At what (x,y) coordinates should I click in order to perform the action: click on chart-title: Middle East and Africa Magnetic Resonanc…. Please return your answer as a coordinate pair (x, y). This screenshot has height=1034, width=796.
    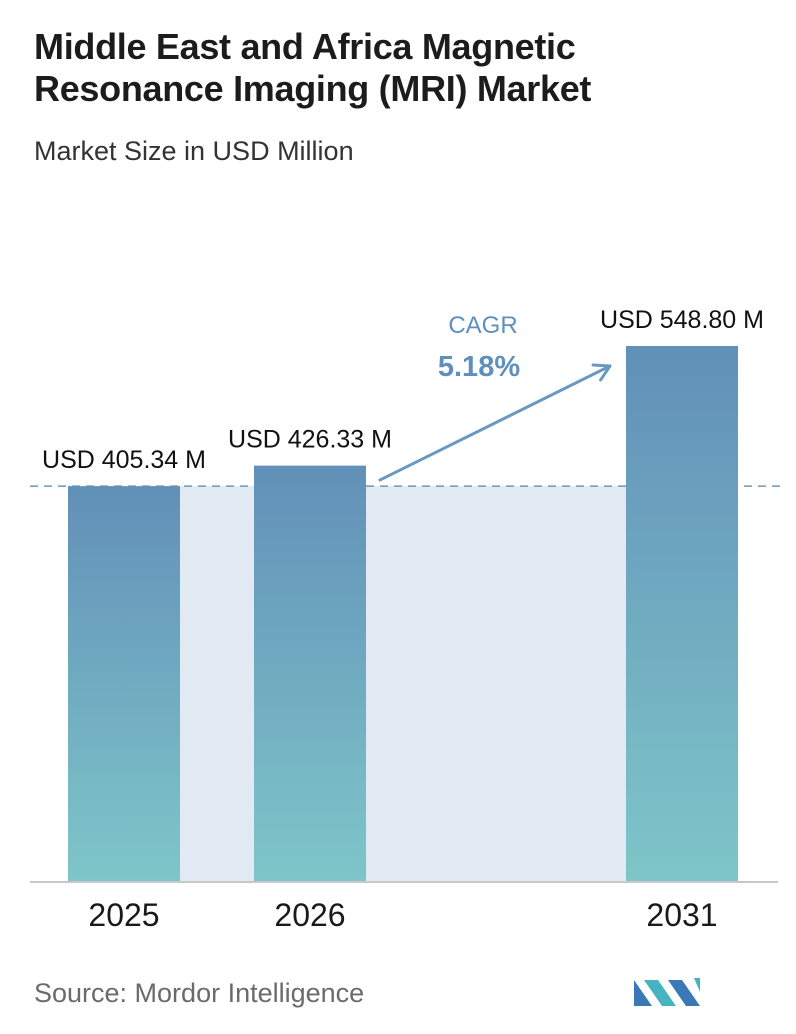
    Looking at the image, I should click on (313, 67).